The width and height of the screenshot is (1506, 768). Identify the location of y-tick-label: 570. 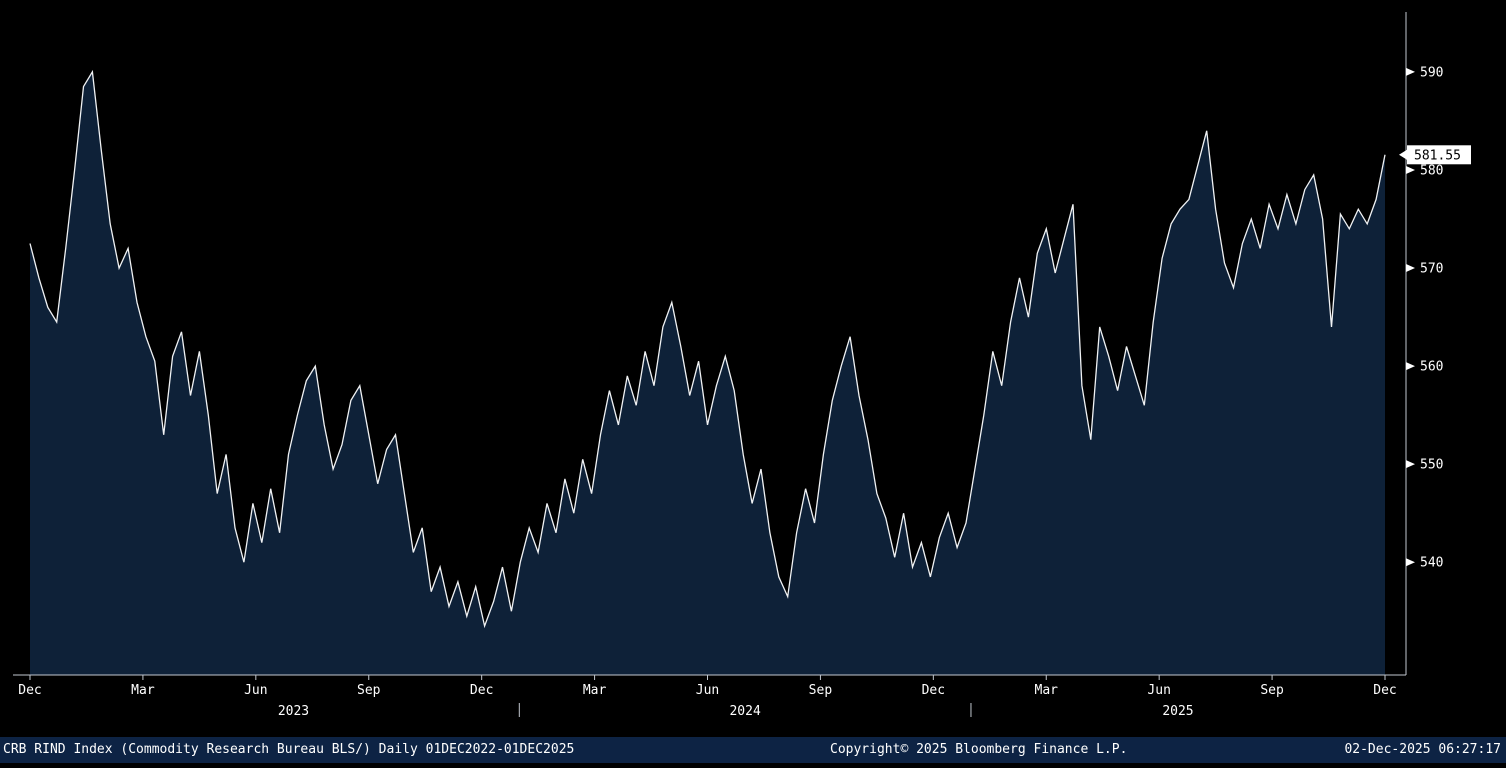
(1431, 269).